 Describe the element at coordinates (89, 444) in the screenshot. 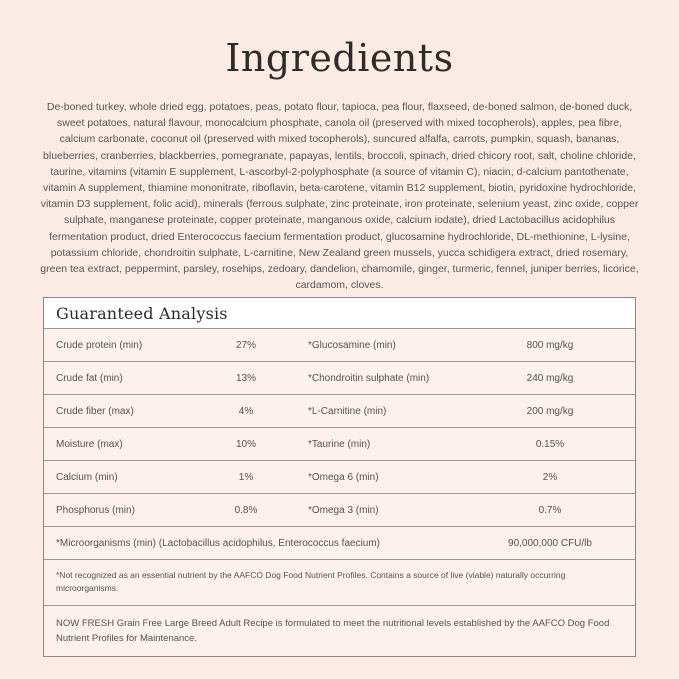

I see `nutrient-label: Moisture (max)` at that location.